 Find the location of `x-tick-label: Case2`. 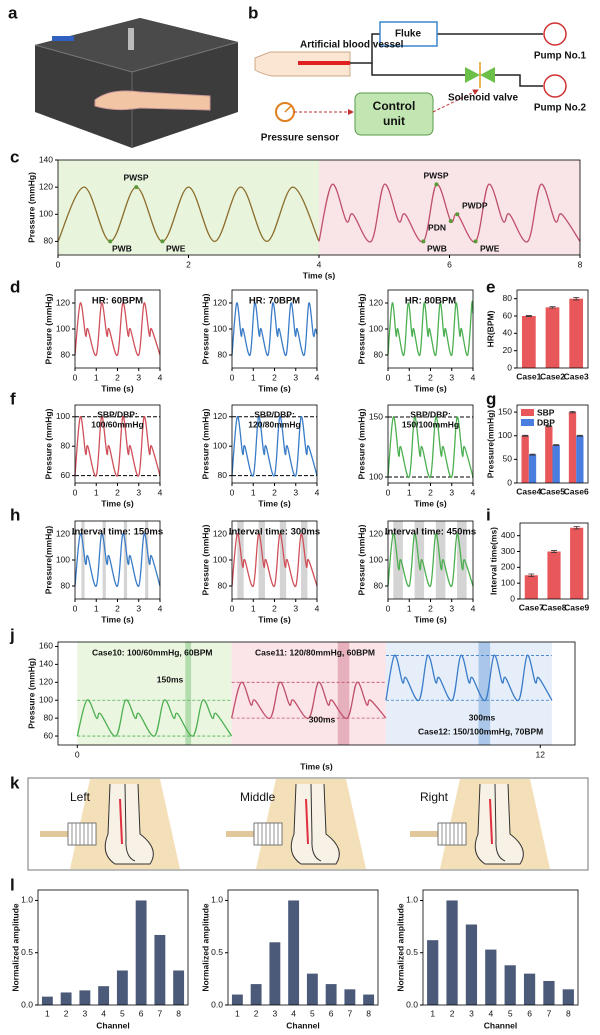

x-tick-label: Case2 is located at coordinates (552, 376).